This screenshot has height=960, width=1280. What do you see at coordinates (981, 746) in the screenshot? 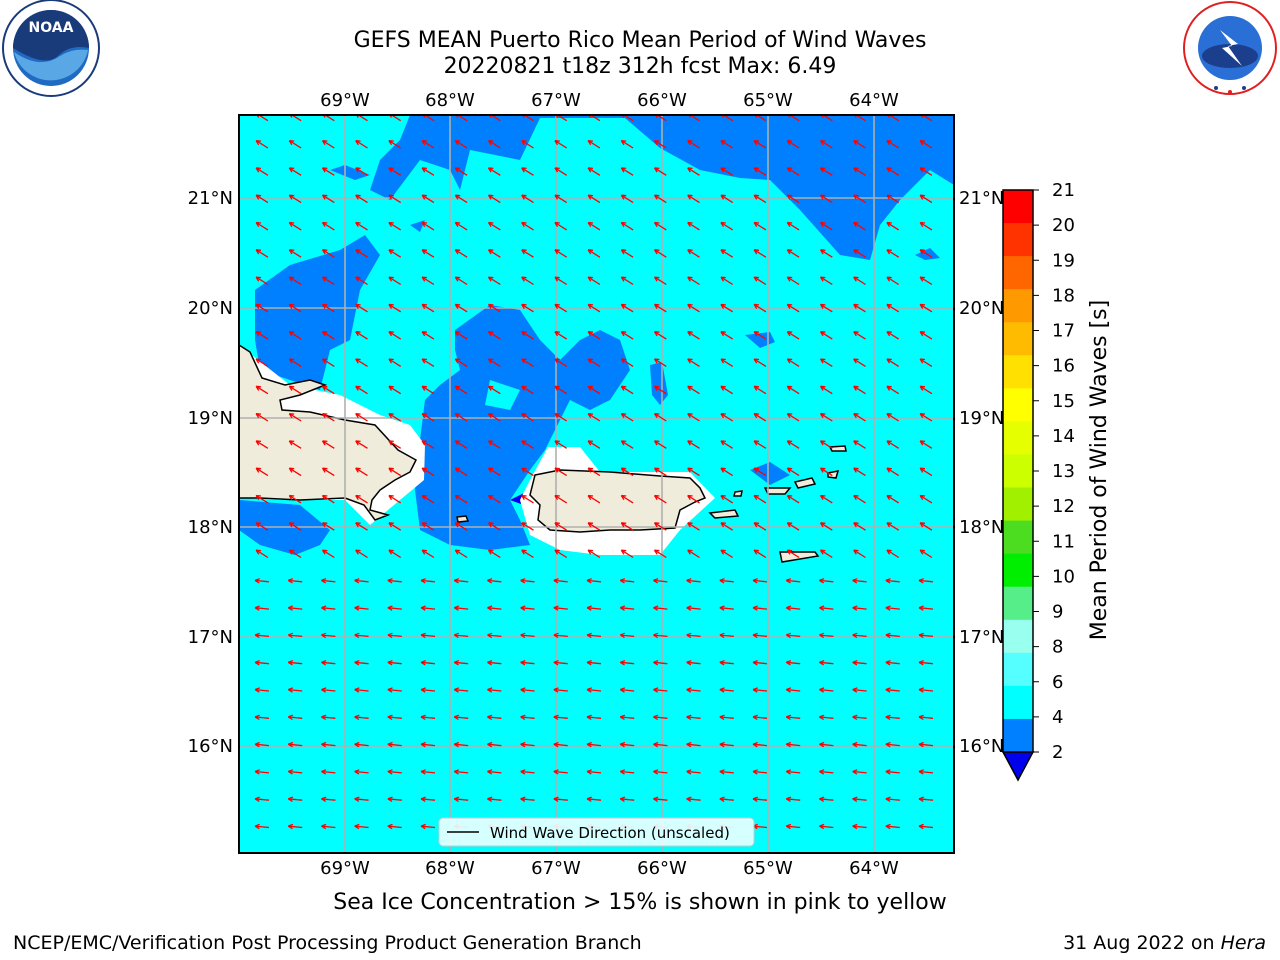
I see `lat-label: 16°N` at bounding box center [981, 746].